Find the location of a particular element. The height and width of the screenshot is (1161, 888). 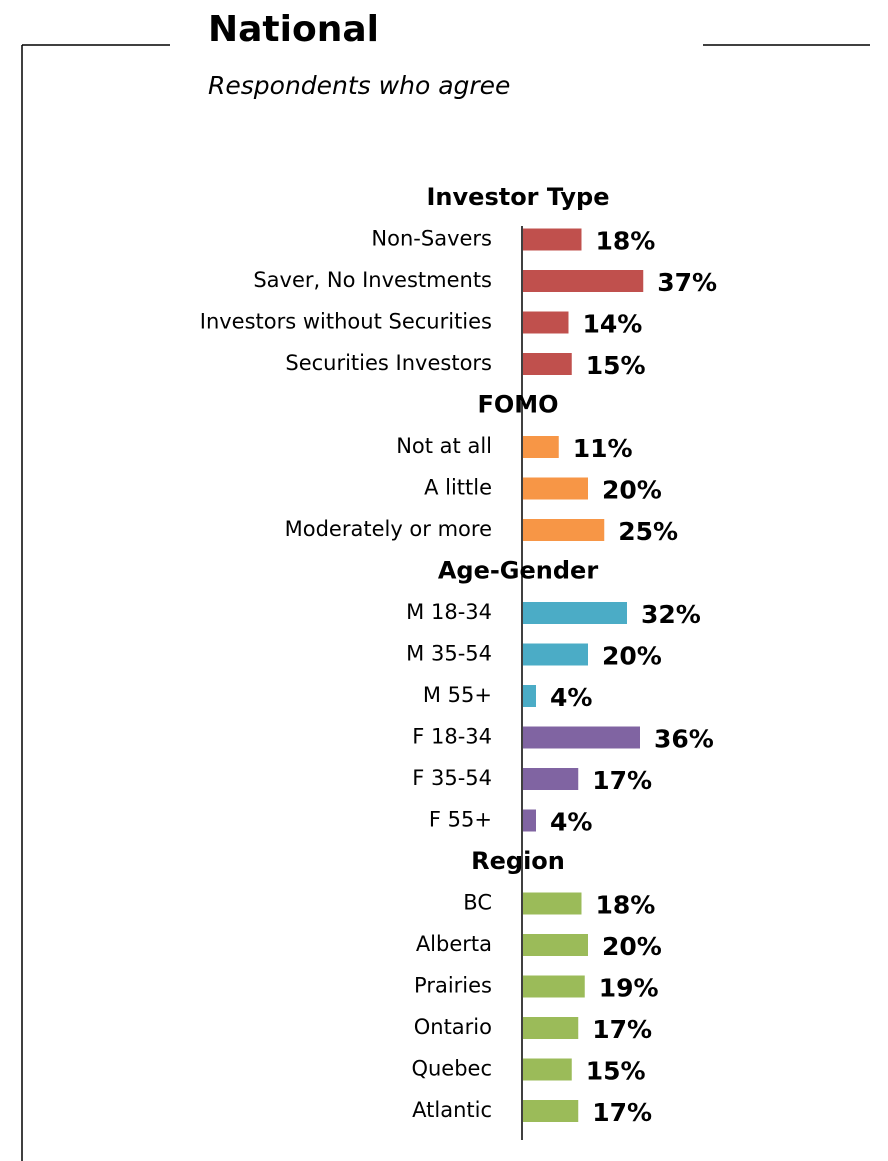

category-label: Saver, No Investments is located at coordinates (372, 280).